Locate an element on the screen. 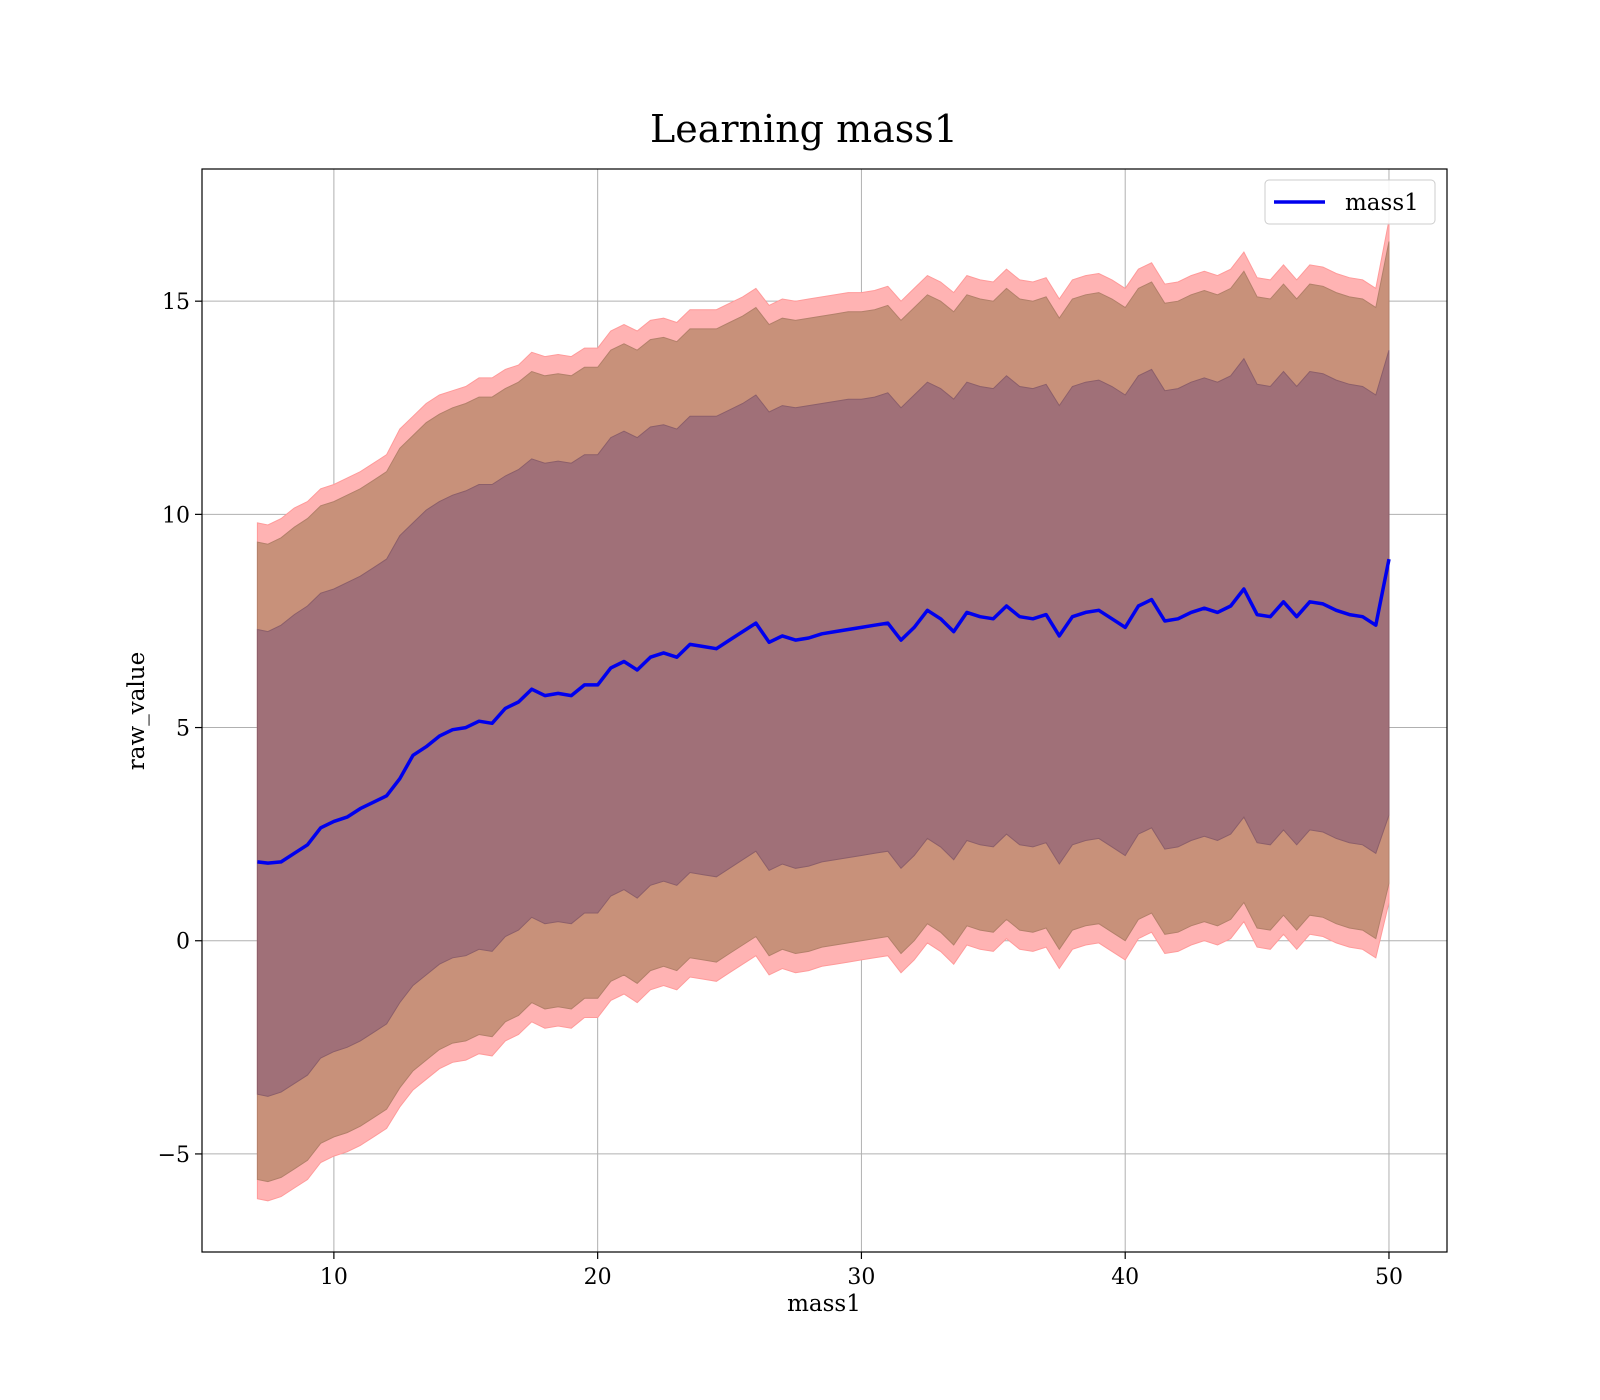  y-tick-label-4: 15 is located at coordinates (176, 302).